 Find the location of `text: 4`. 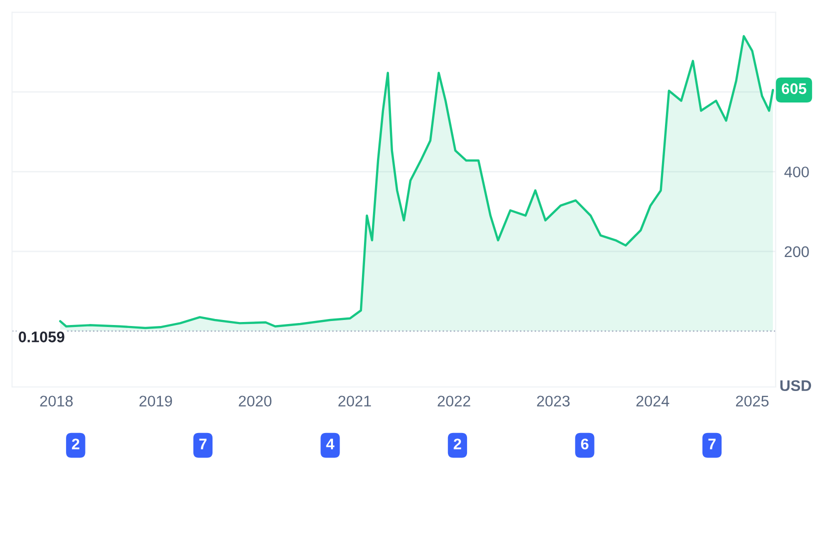

text: 4 is located at coordinates (330, 444).